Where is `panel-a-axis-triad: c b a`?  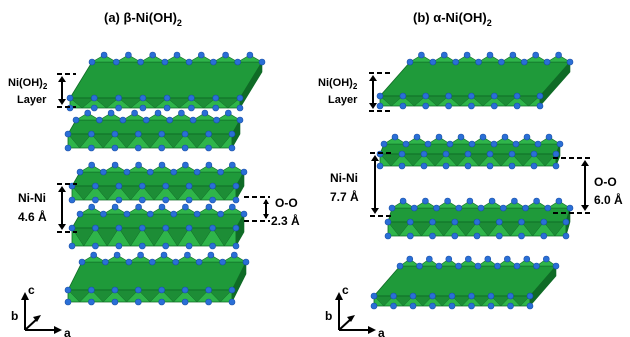 panel-a-axis-triad: c b a is located at coordinates (41, 310).